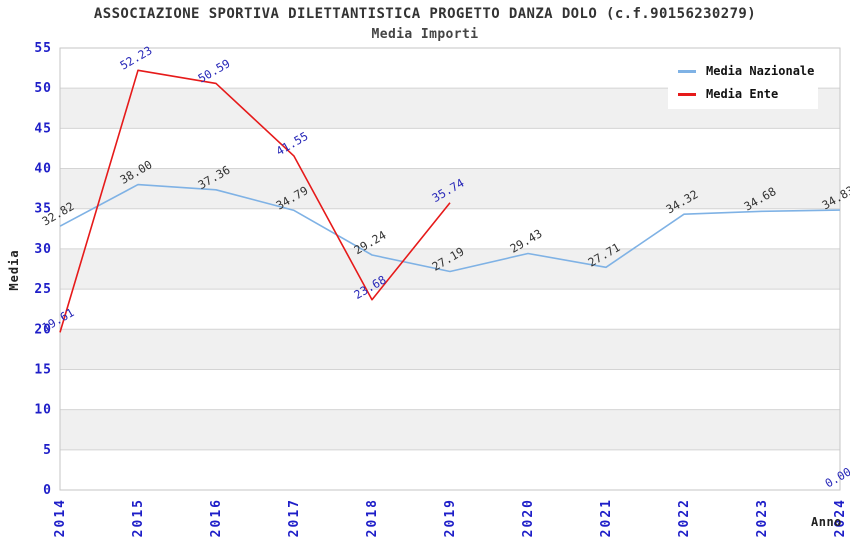 The image size is (850, 550). What do you see at coordinates (294, 517) in the screenshot?
I see `x-tick-label: 2017` at bounding box center [294, 517].